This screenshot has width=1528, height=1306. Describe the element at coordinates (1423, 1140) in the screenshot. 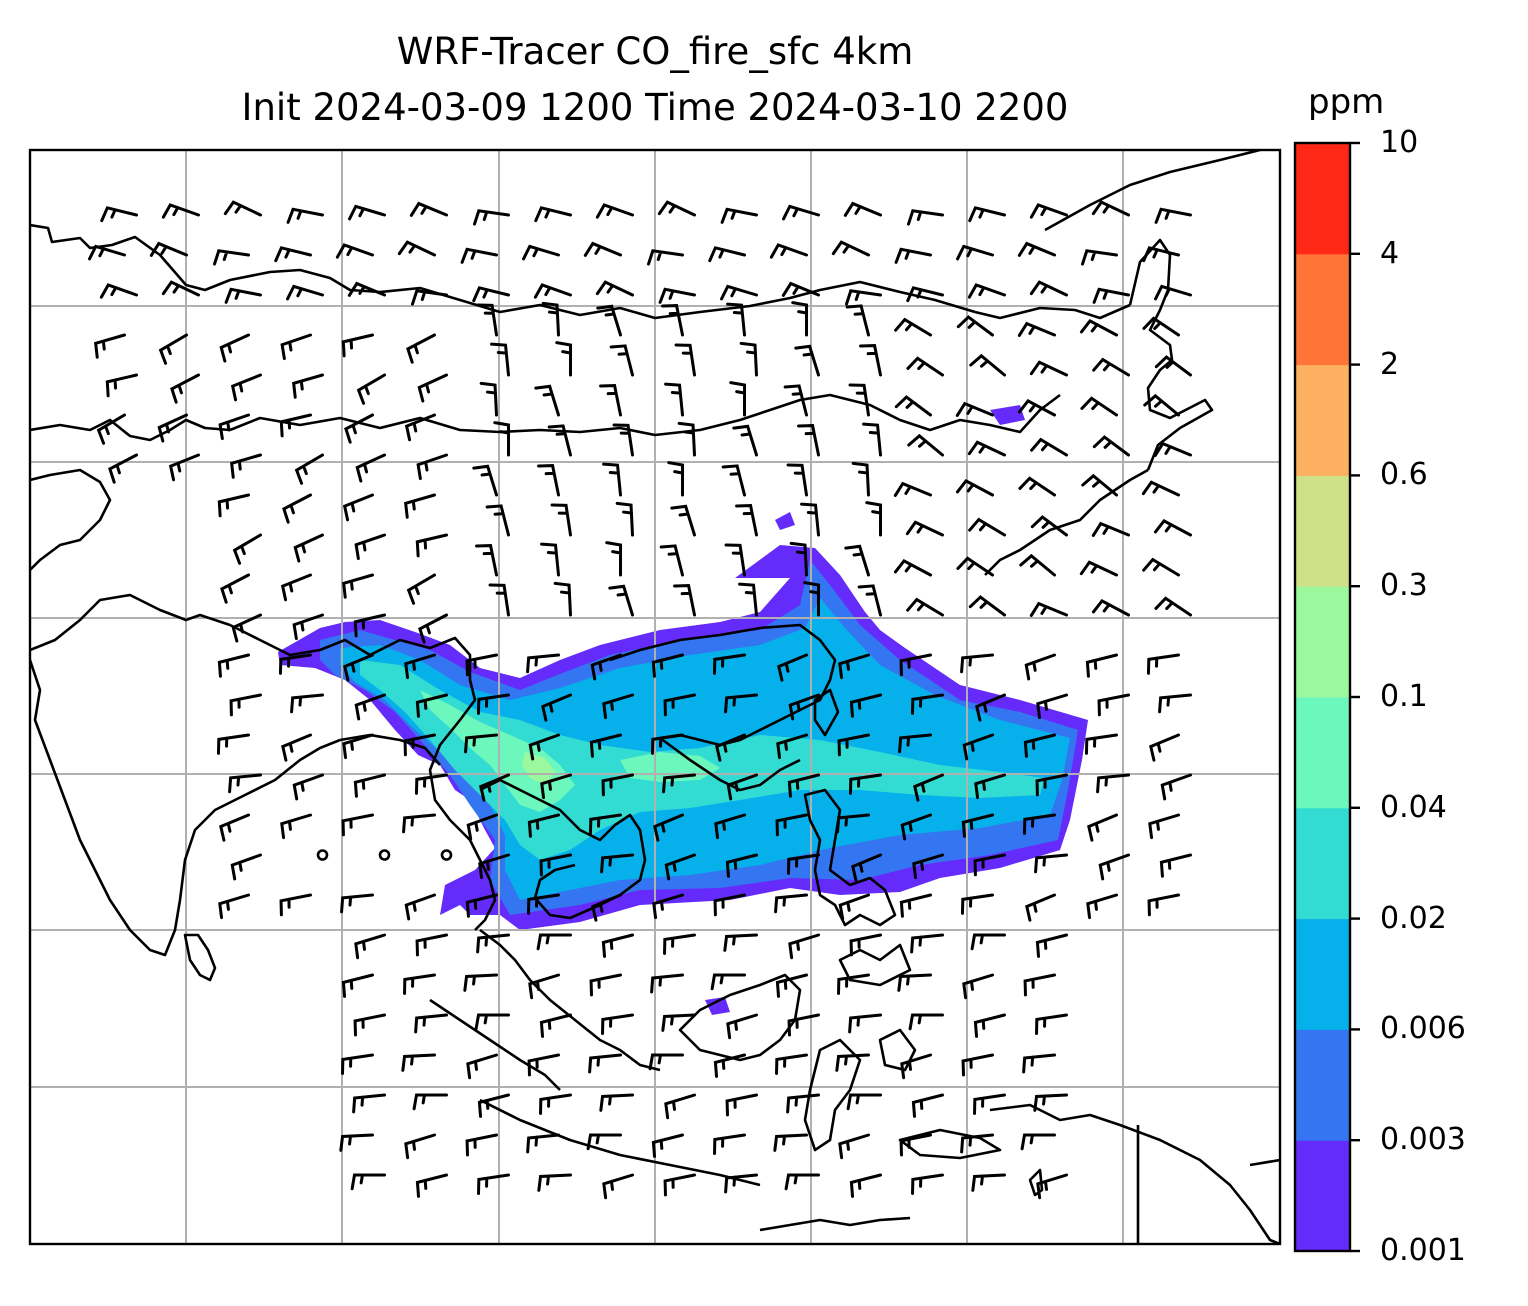

I see `colorbar-tick-label: 0.003` at that location.